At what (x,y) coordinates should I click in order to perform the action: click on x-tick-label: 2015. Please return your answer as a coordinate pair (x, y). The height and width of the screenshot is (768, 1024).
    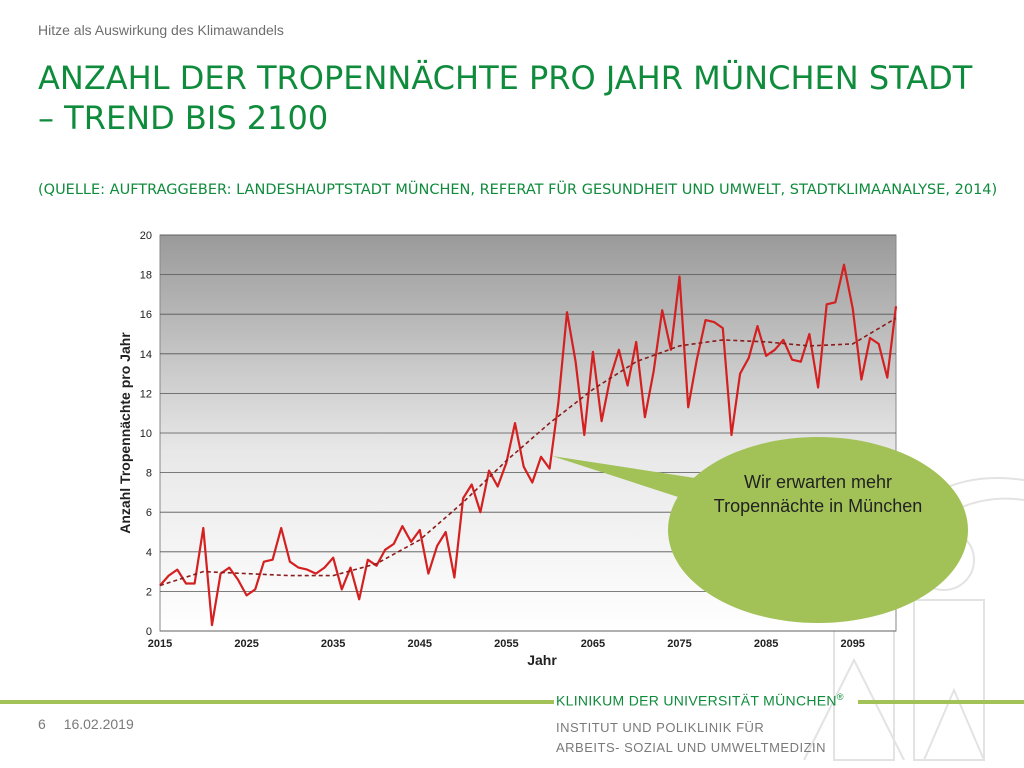
    Looking at the image, I should click on (160, 644).